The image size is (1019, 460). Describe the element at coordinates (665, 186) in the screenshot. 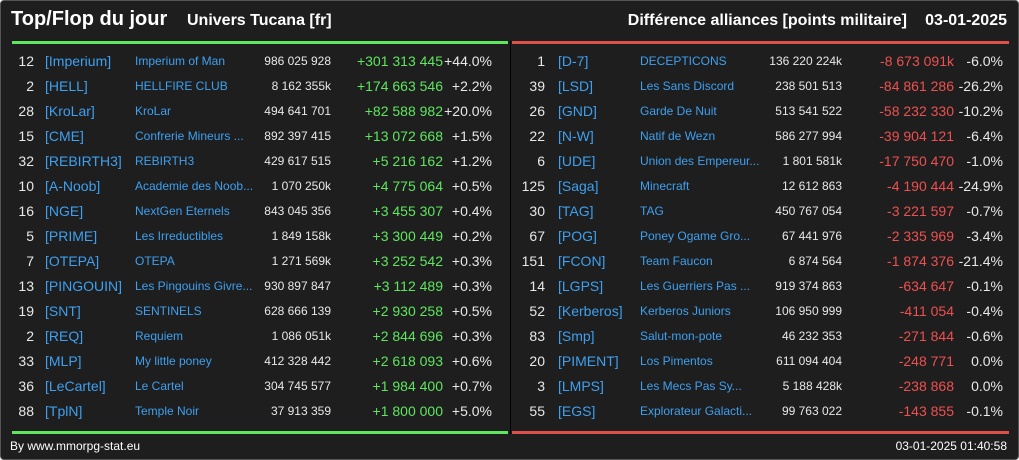

I see `alliance-name-link: Minecraft` at that location.